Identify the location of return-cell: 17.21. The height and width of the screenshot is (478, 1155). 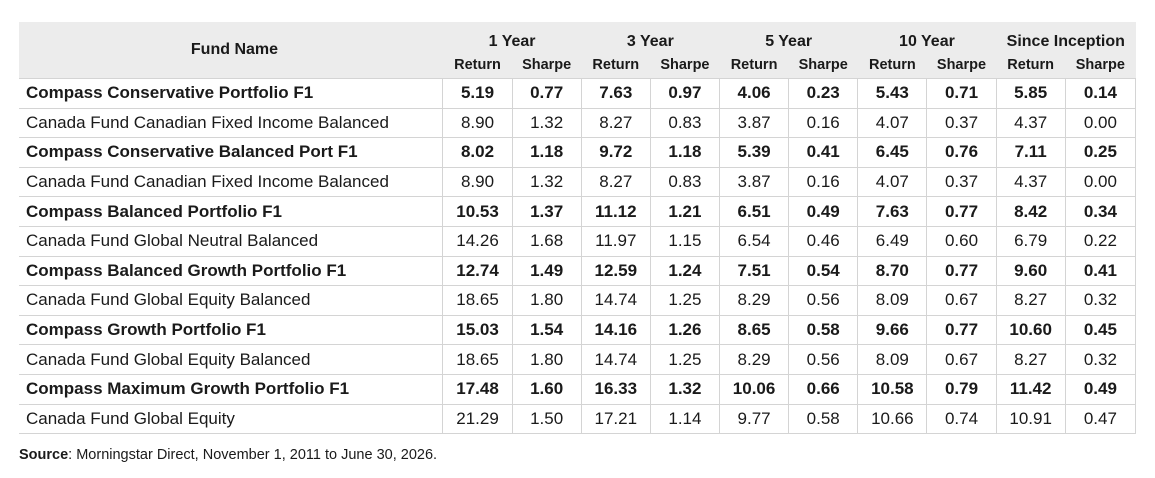
(615, 419).